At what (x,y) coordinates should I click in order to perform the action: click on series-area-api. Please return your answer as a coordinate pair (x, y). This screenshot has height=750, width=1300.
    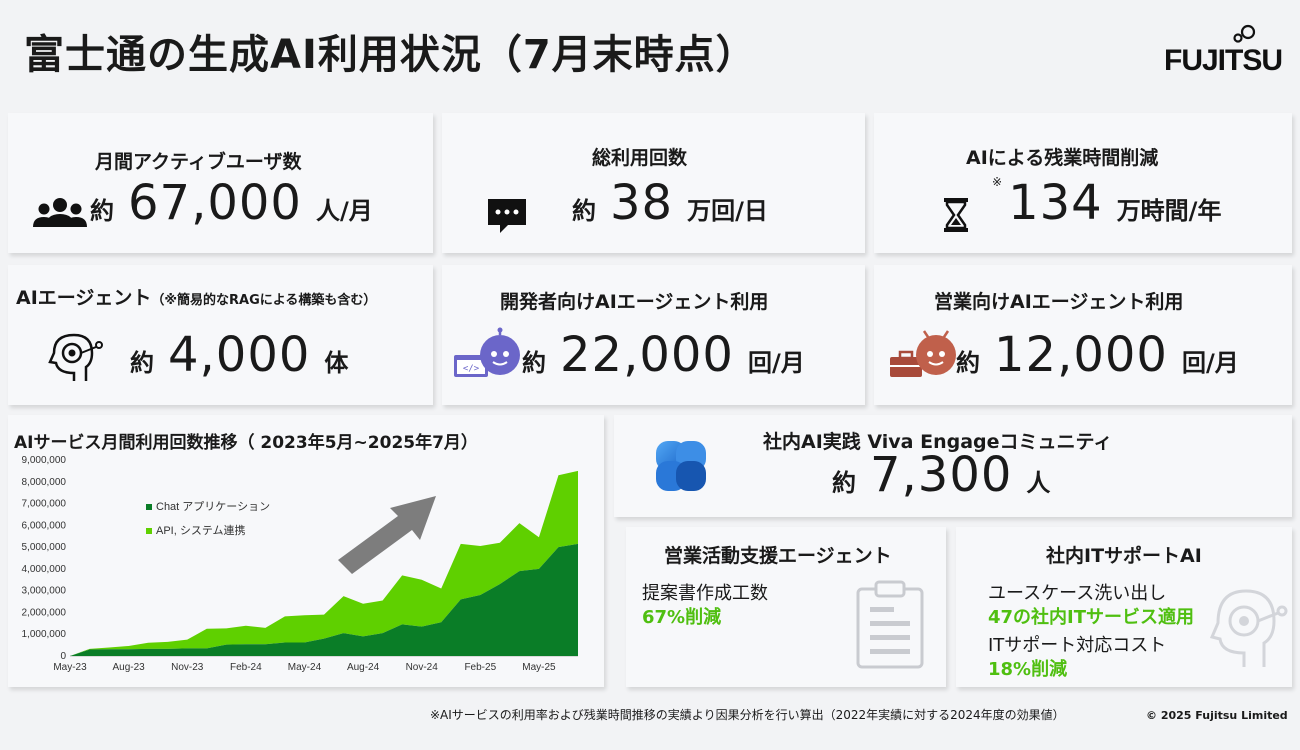
    Looking at the image, I should click on (324, 563).